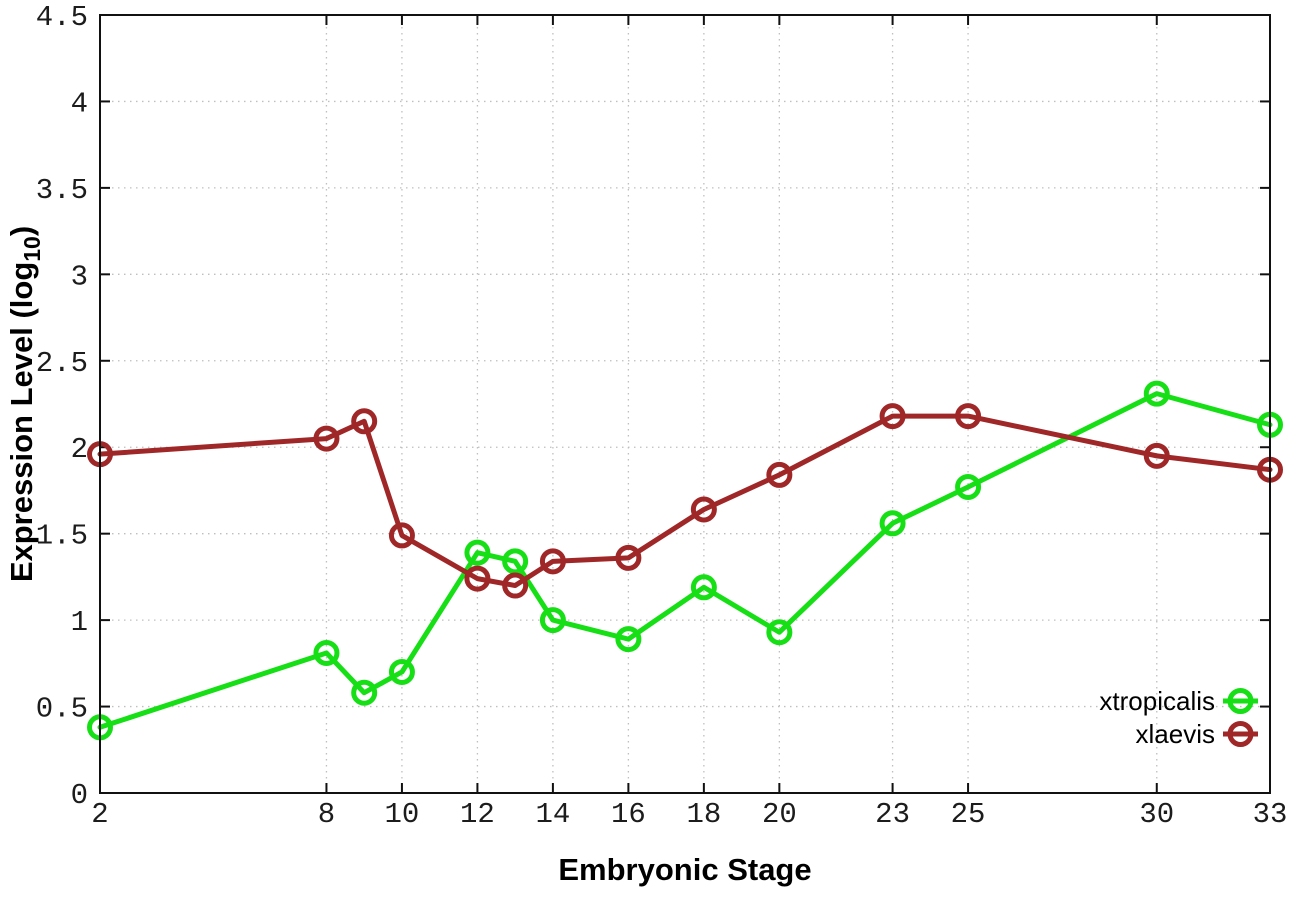  Describe the element at coordinates (968, 814) in the screenshot. I see `x-tick-label: 25` at that location.